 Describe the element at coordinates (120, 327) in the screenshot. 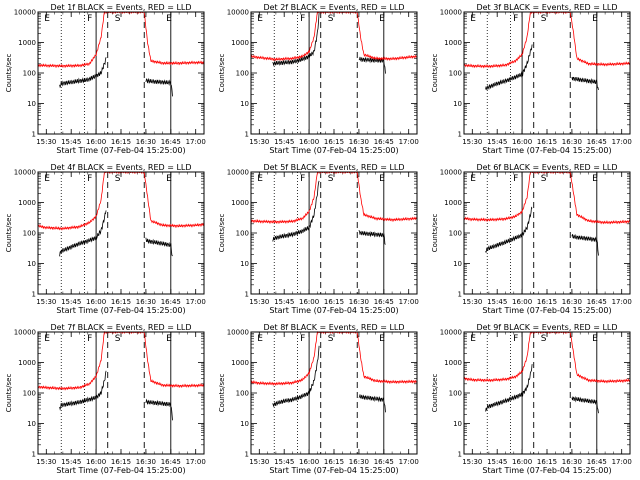

I see `panel-title: Det 7f BLACK = Events, RED = LLD` at that location.